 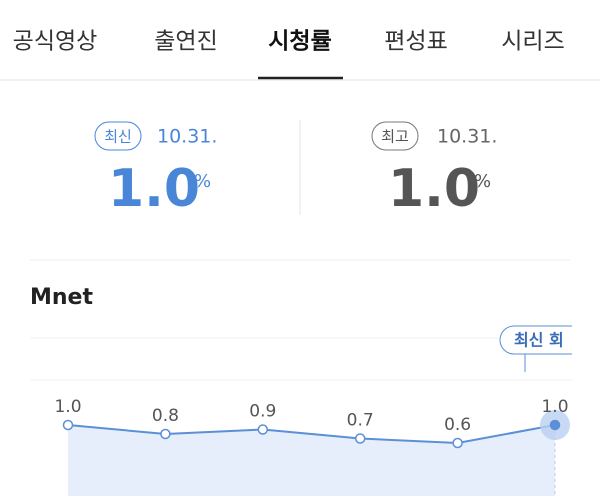 I want to click on value-label: 0.7, so click(x=360, y=421).